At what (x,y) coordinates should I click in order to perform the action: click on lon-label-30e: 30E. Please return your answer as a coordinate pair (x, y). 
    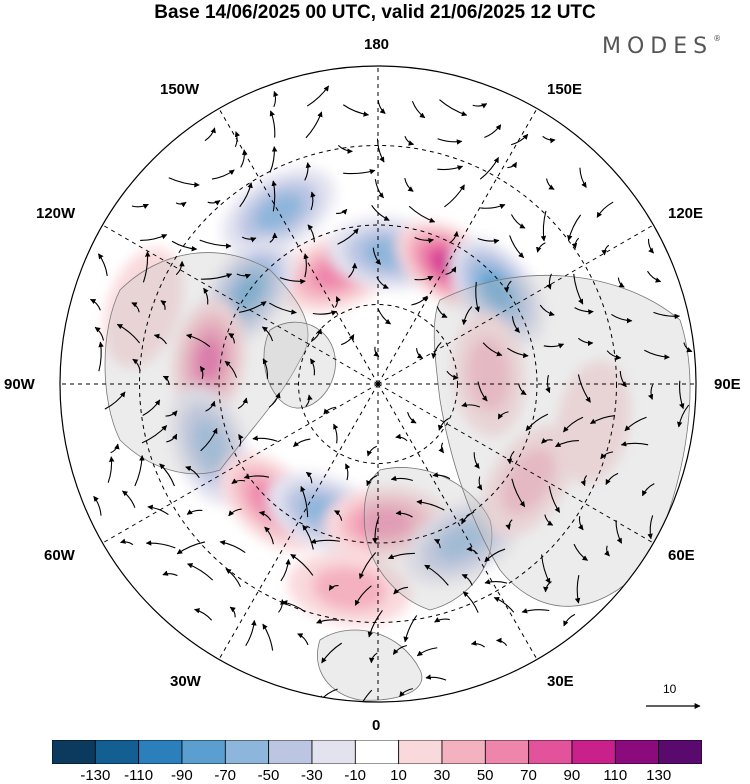
    Looking at the image, I should click on (560, 681).